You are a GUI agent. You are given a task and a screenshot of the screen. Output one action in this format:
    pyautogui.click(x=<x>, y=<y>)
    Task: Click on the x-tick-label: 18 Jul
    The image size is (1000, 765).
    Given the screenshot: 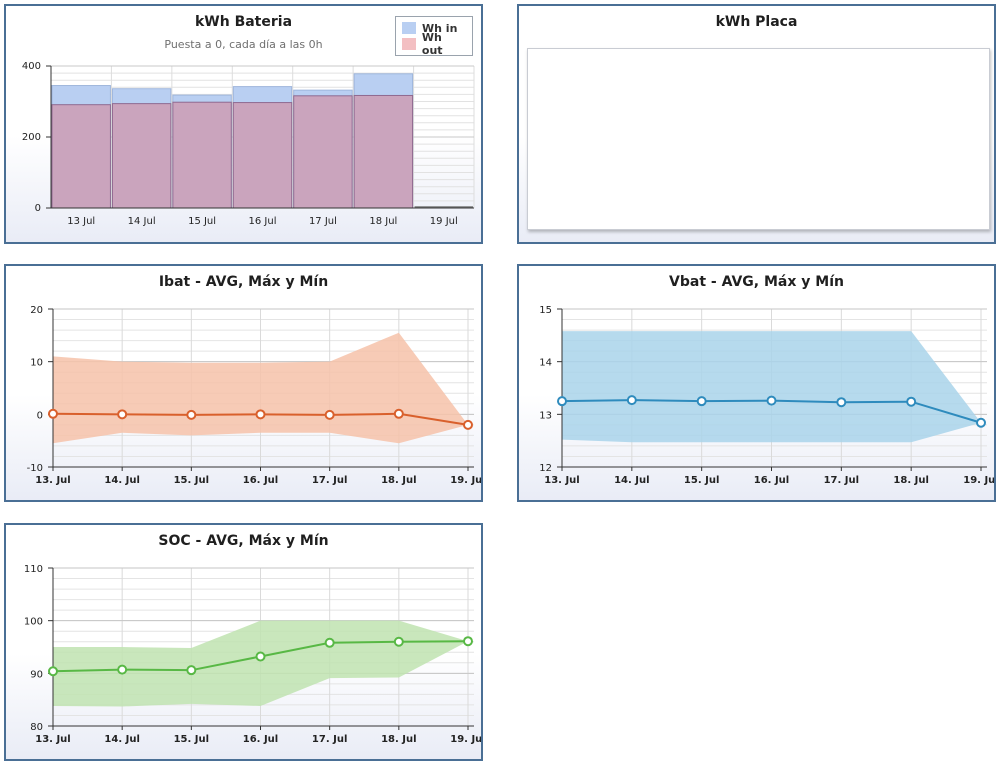 What is the action you would take?
    pyautogui.click(x=383, y=221)
    